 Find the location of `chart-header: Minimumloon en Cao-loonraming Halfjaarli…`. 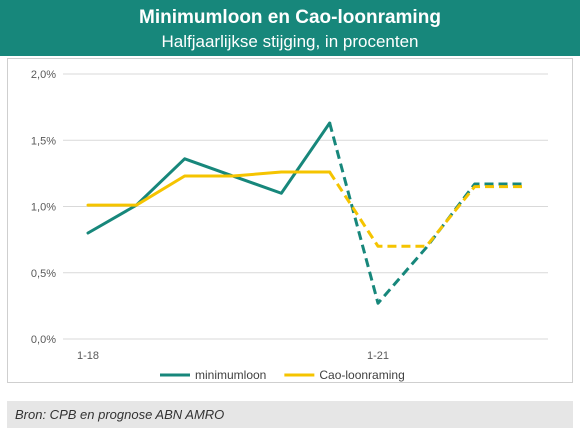

chart-header: Minimumloon en Cao-loonraming Halfjaarli… is located at coordinates (290, 28).